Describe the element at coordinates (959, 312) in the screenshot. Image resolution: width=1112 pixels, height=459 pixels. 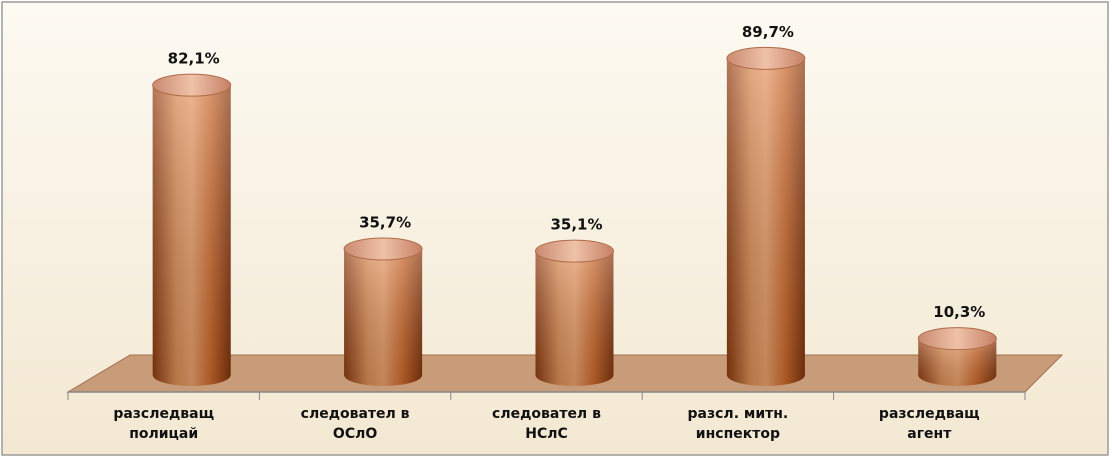
I see `value-label: 10,3%` at that location.